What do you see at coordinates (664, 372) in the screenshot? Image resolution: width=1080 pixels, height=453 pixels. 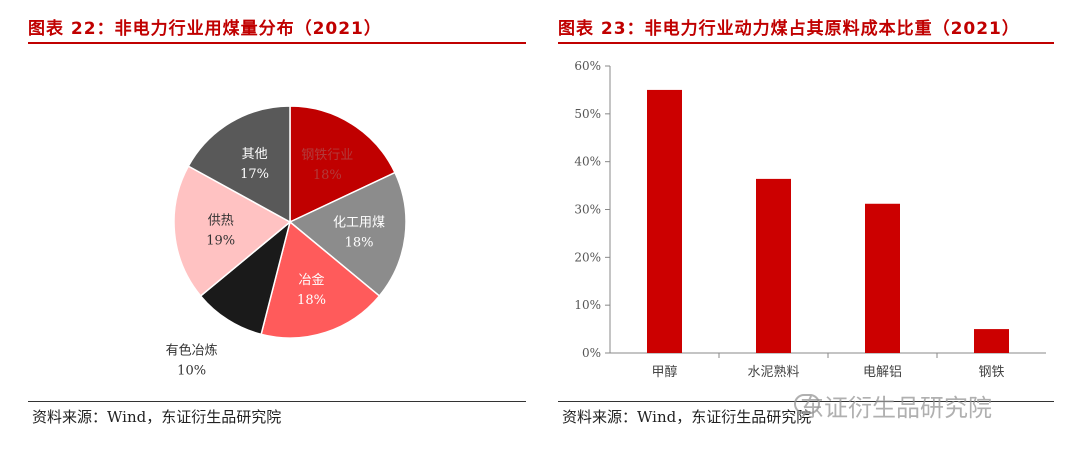 I see `x-tick-label: 甲醇` at bounding box center [664, 372].